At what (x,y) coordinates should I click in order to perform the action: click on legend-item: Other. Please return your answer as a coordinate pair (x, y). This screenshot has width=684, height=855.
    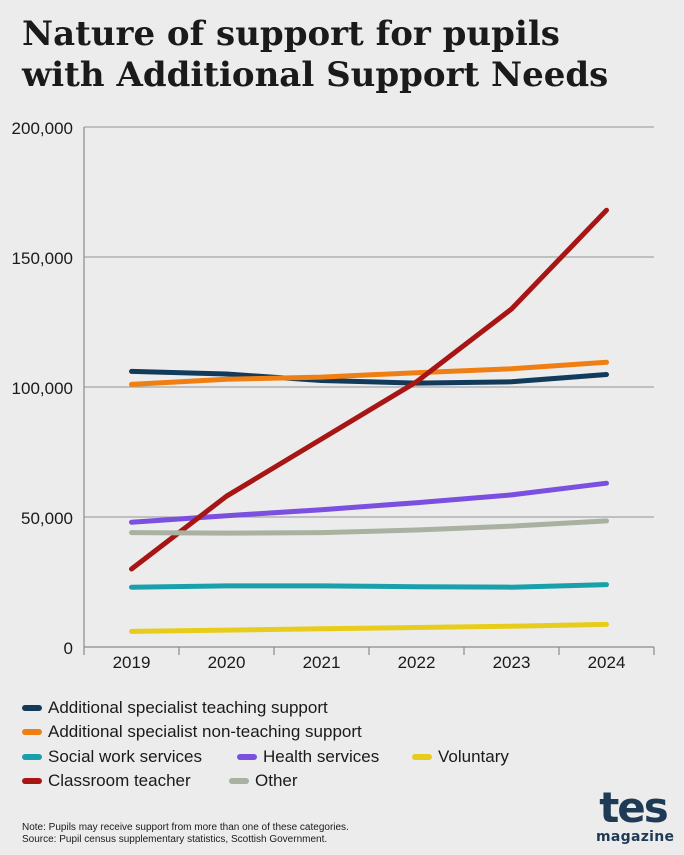
    Looking at the image, I should click on (263, 781).